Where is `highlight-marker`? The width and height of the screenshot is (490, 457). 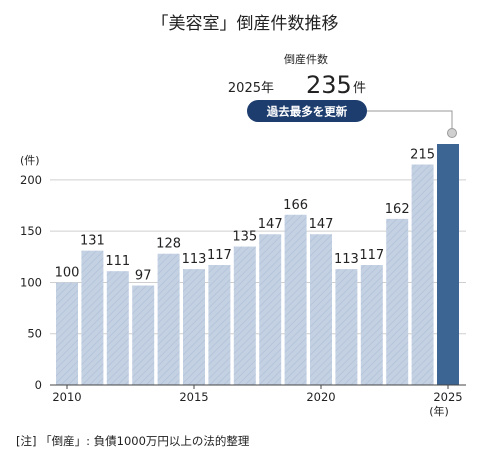
highlight-marker is located at coordinates (452, 133).